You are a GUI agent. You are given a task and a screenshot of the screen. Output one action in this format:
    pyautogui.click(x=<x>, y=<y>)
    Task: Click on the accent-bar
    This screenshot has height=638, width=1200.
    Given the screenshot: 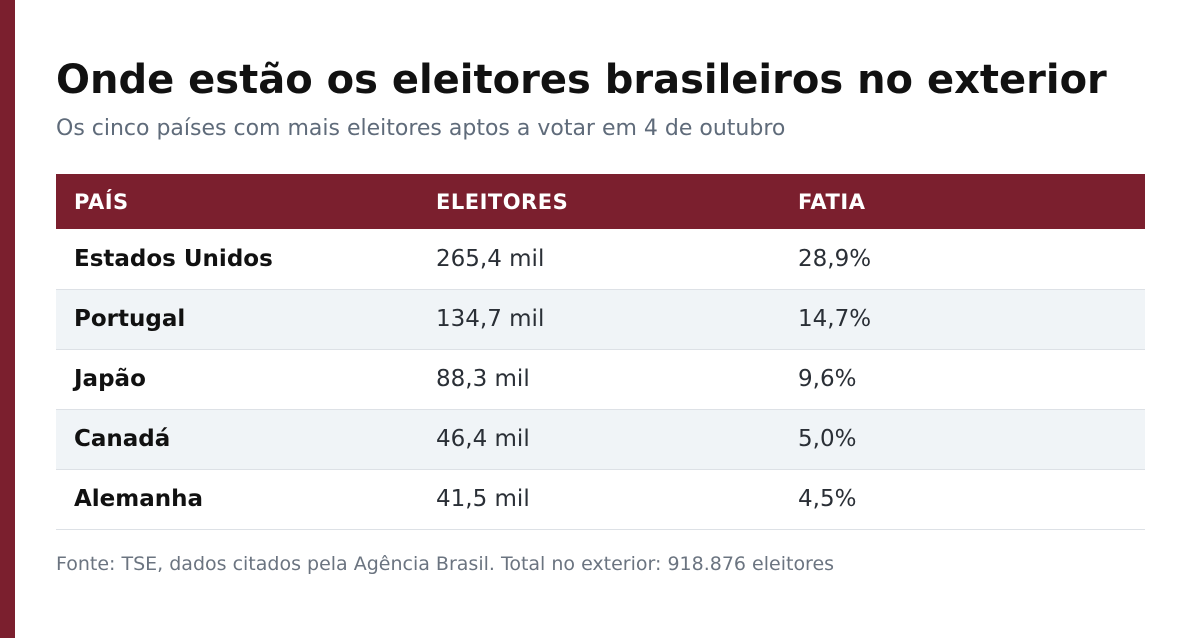 What is the action you would take?
    pyautogui.click(x=7, y=319)
    